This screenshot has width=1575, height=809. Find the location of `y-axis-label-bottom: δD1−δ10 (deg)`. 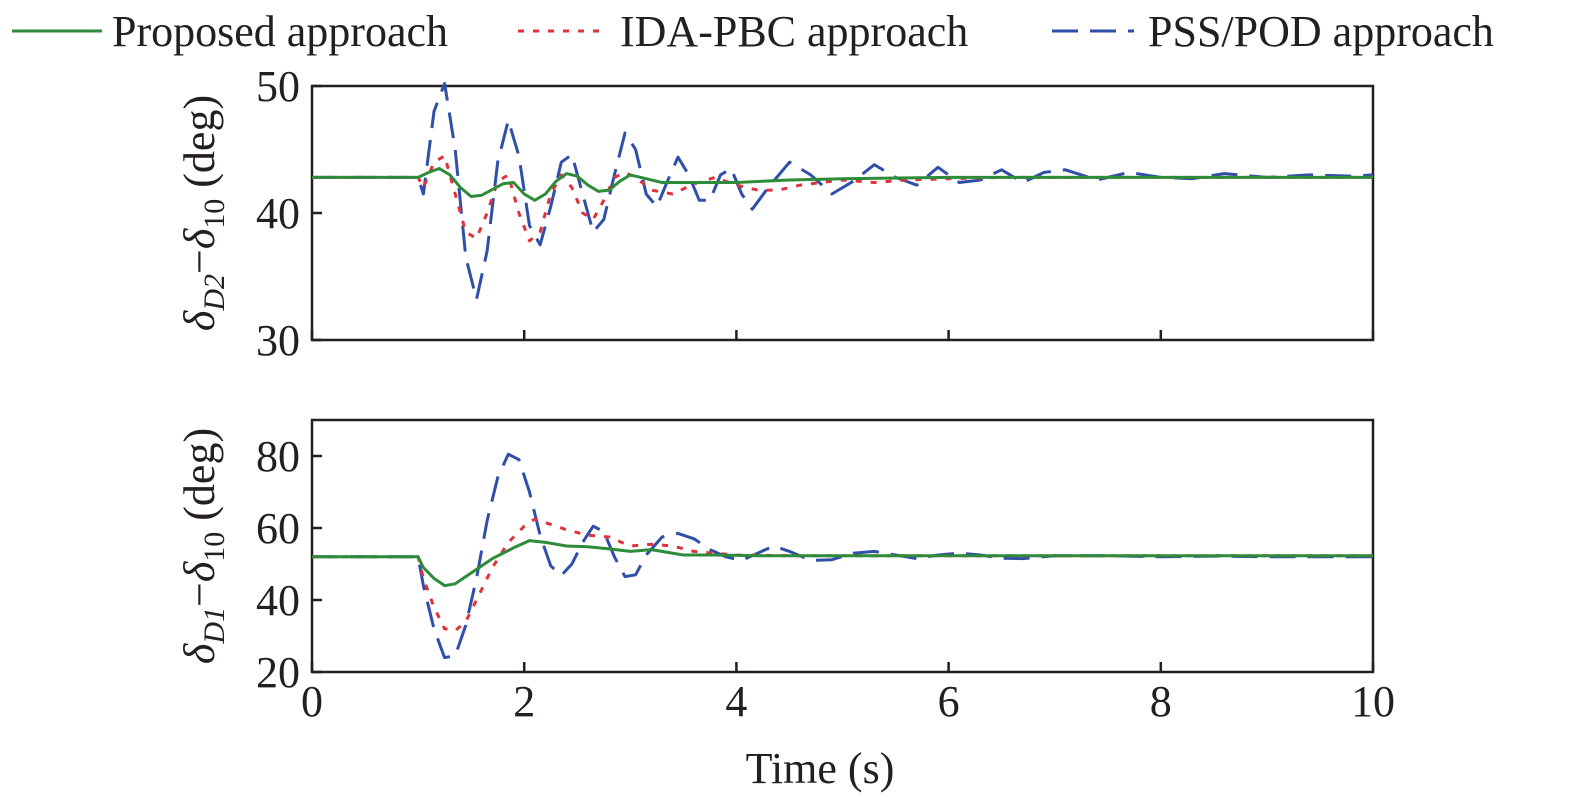

y-axis-label-bottom: δD1−δ10 (deg) is located at coordinates (203, 546).